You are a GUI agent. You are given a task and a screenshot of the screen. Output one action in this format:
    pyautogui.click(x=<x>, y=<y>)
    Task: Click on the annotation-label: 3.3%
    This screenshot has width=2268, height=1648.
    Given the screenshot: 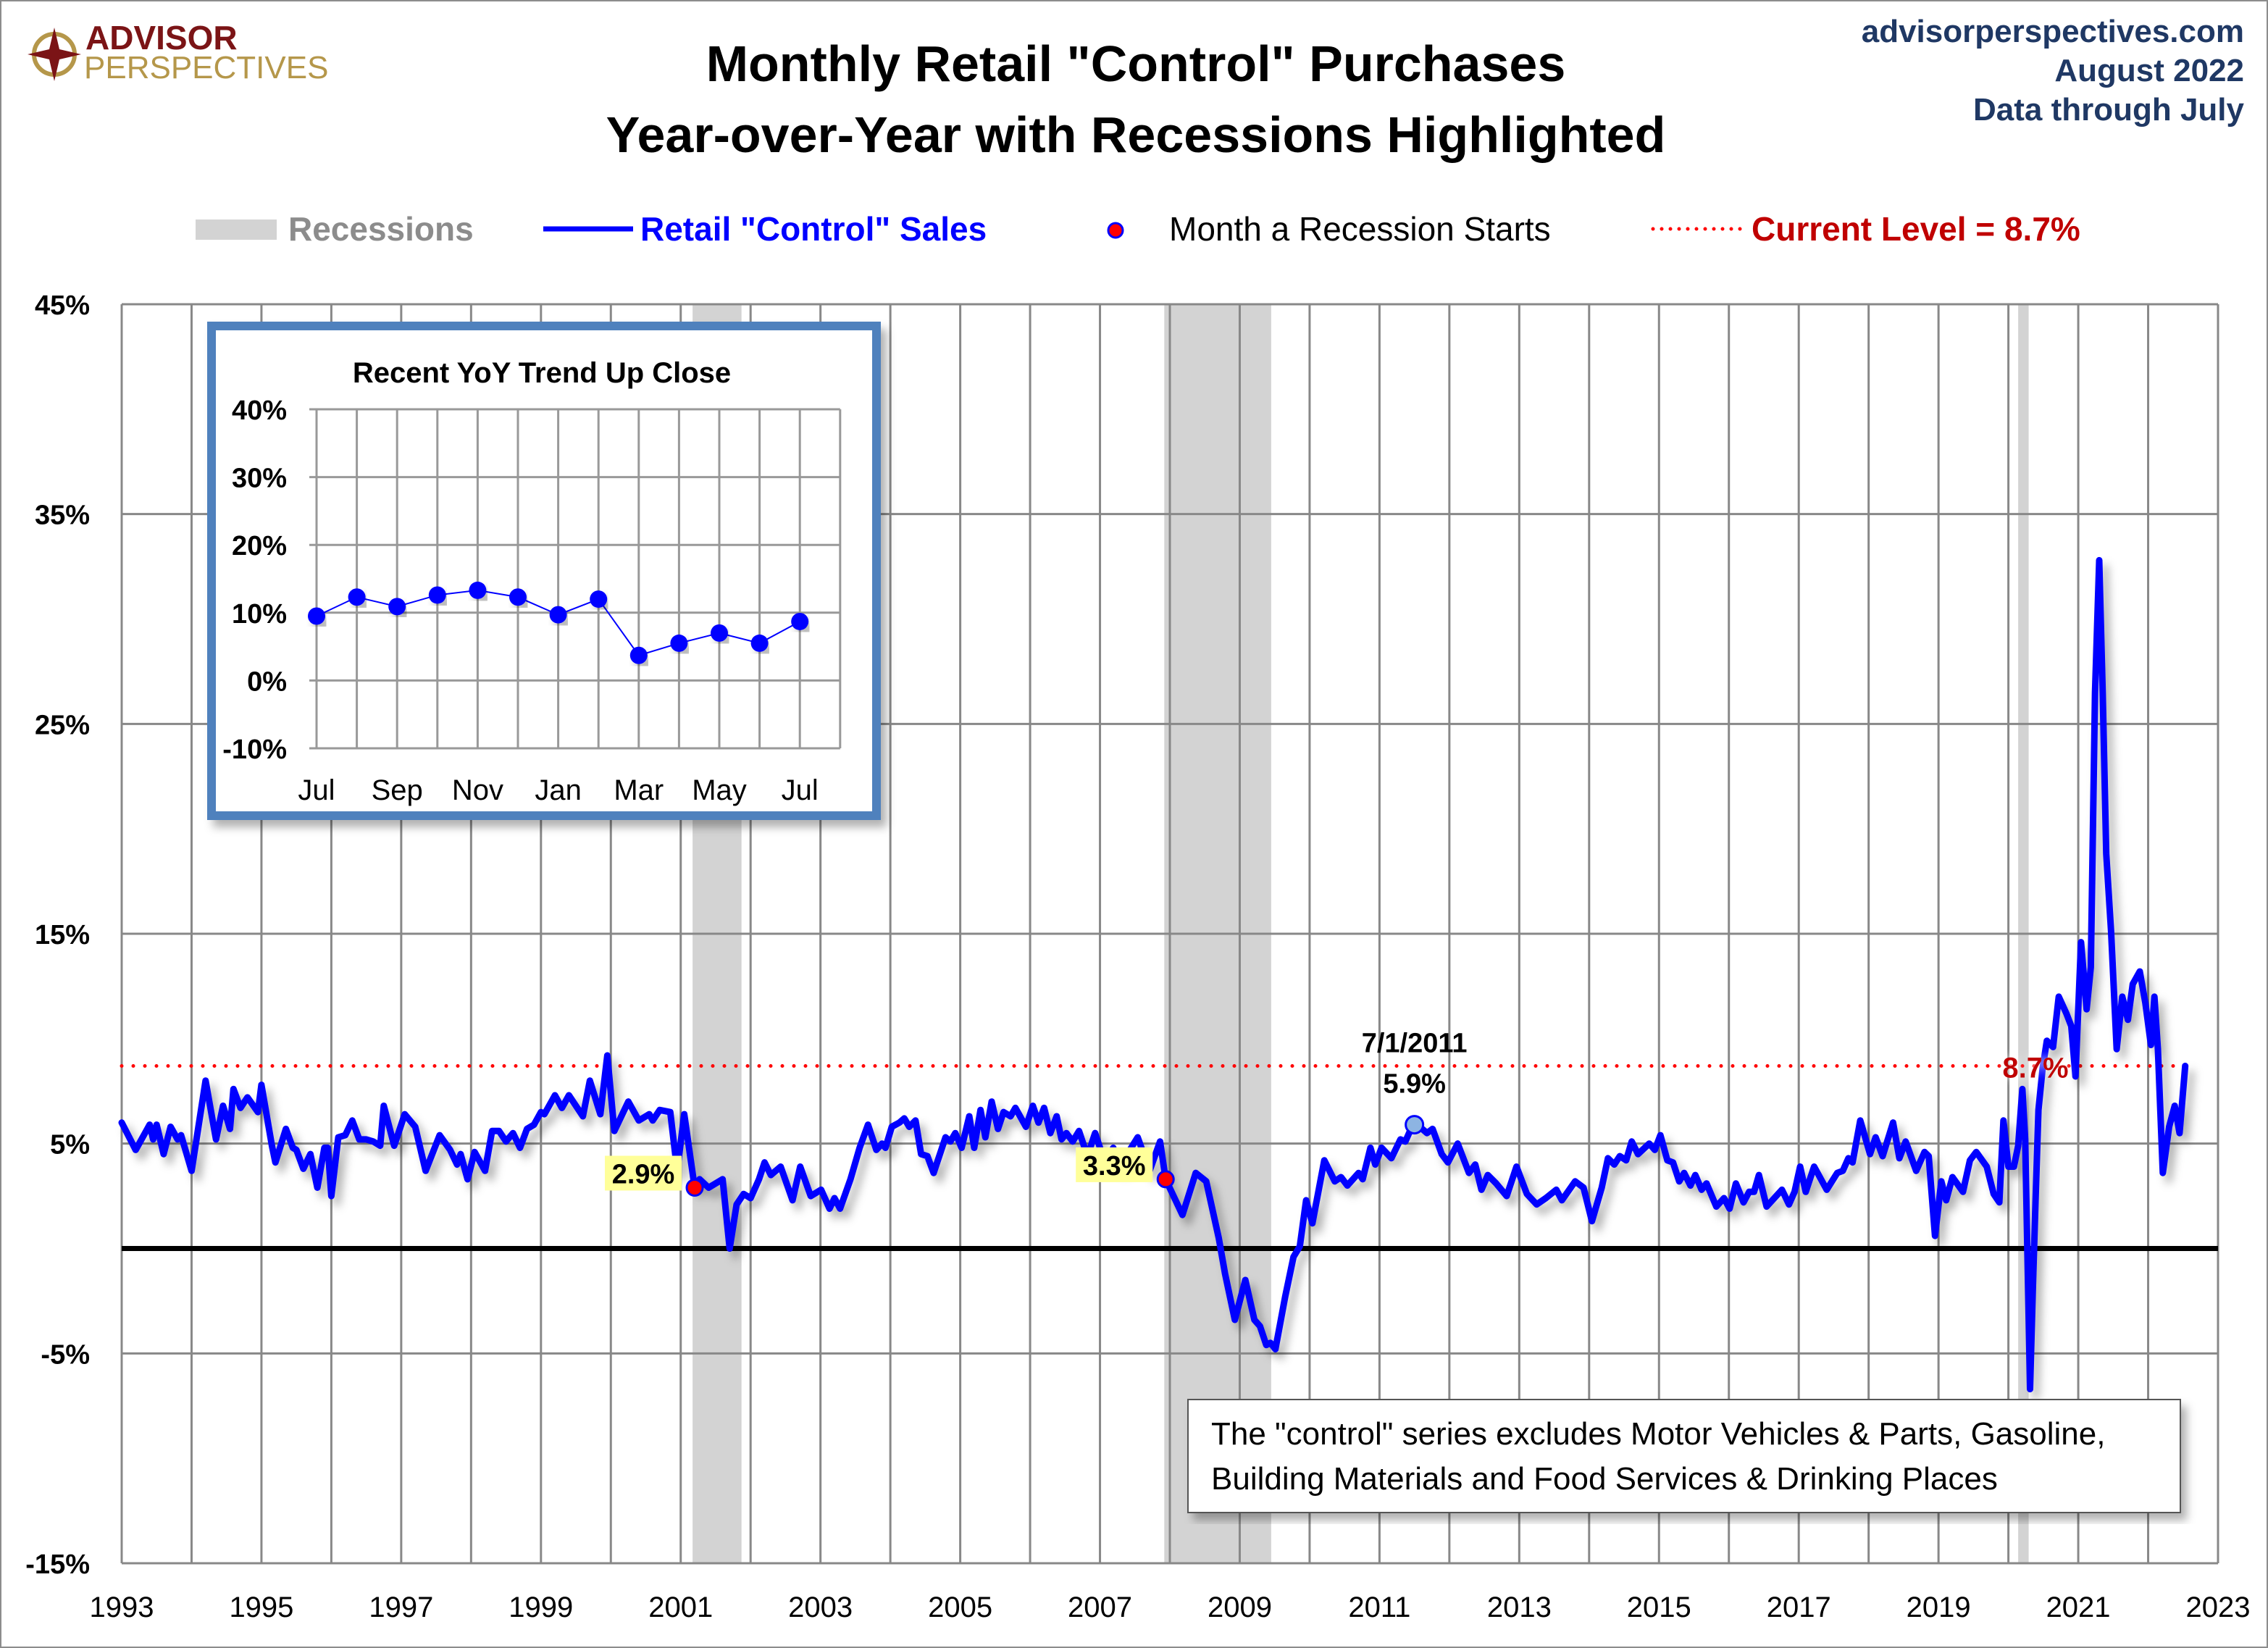 What is the action you would take?
    pyautogui.click(x=1115, y=1166)
    